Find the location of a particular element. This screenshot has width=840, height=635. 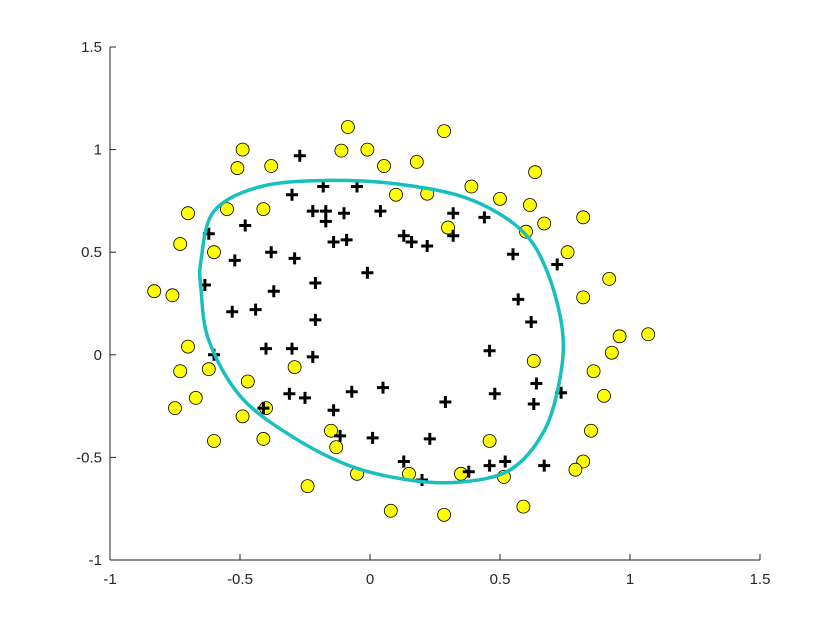

x-tick-label: 1.5 is located at coordinates (760, 579).